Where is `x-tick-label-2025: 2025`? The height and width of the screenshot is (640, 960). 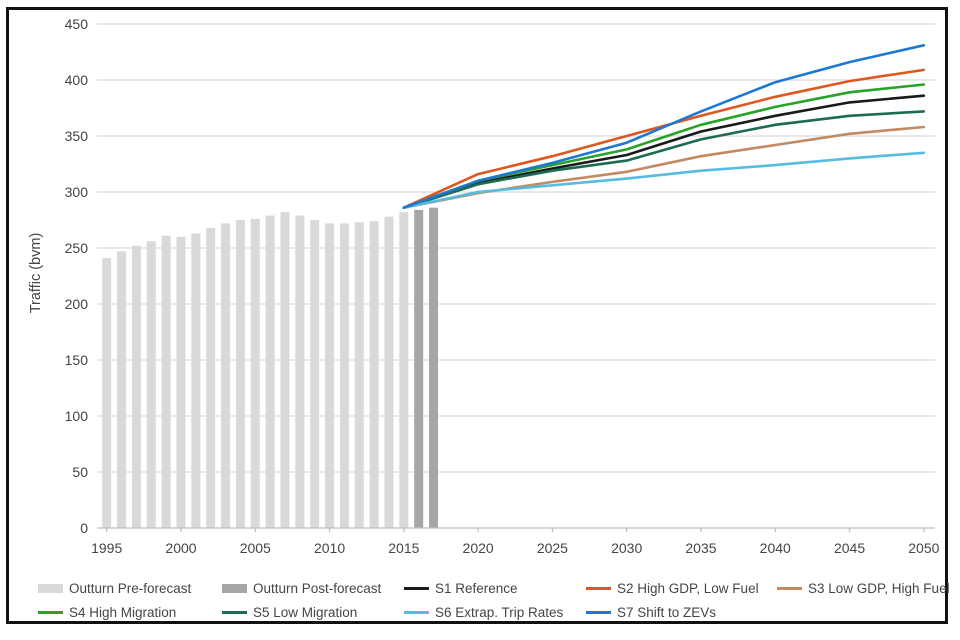
x-tick-label-2025: 2025 is located at coordinates (552, 548).